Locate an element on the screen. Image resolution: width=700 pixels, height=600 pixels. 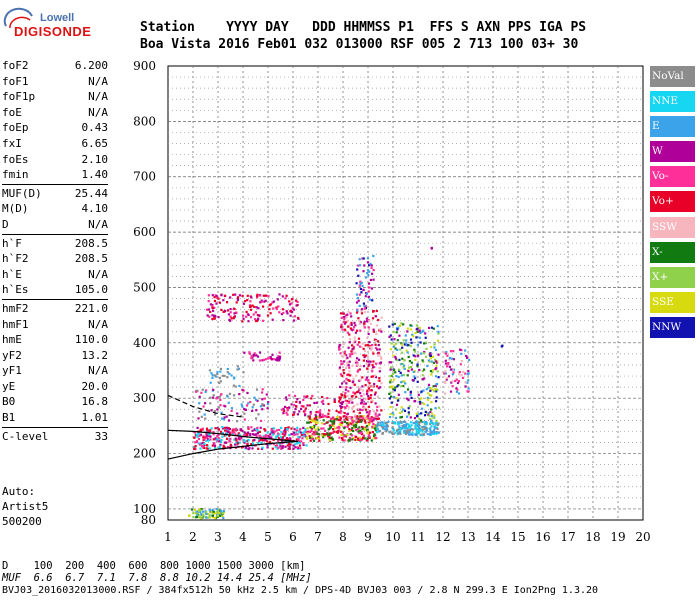
artist-label: Artist5 is located at coordinates (25, 506).